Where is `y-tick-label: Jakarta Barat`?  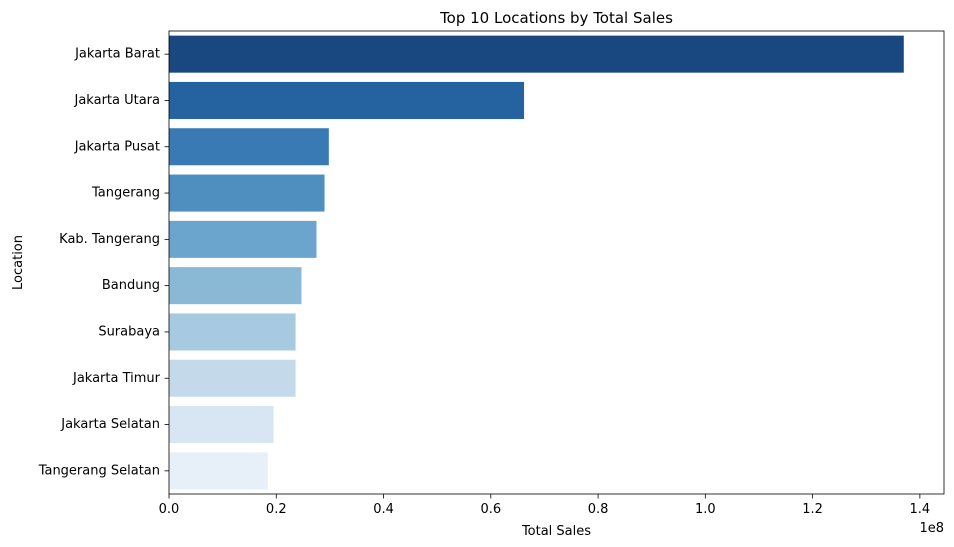 y-tick-label: Jakarta Barat is located at coordinates (117, 54).